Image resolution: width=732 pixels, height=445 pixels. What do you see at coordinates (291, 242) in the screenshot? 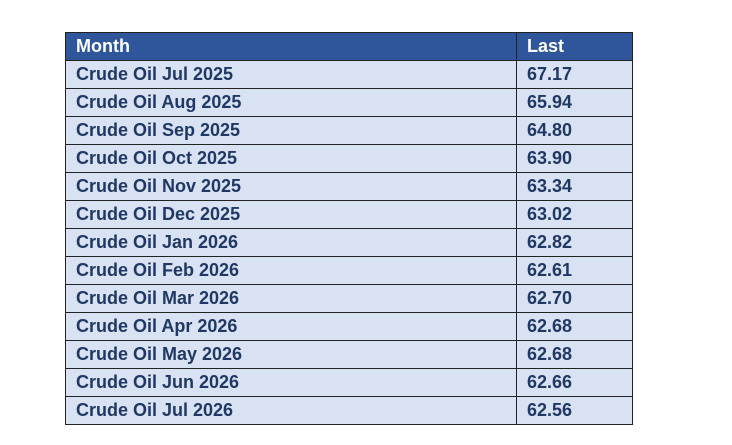
I see `month-cell: Crude Oil Jan 2026` at bounding box center [291, 242].